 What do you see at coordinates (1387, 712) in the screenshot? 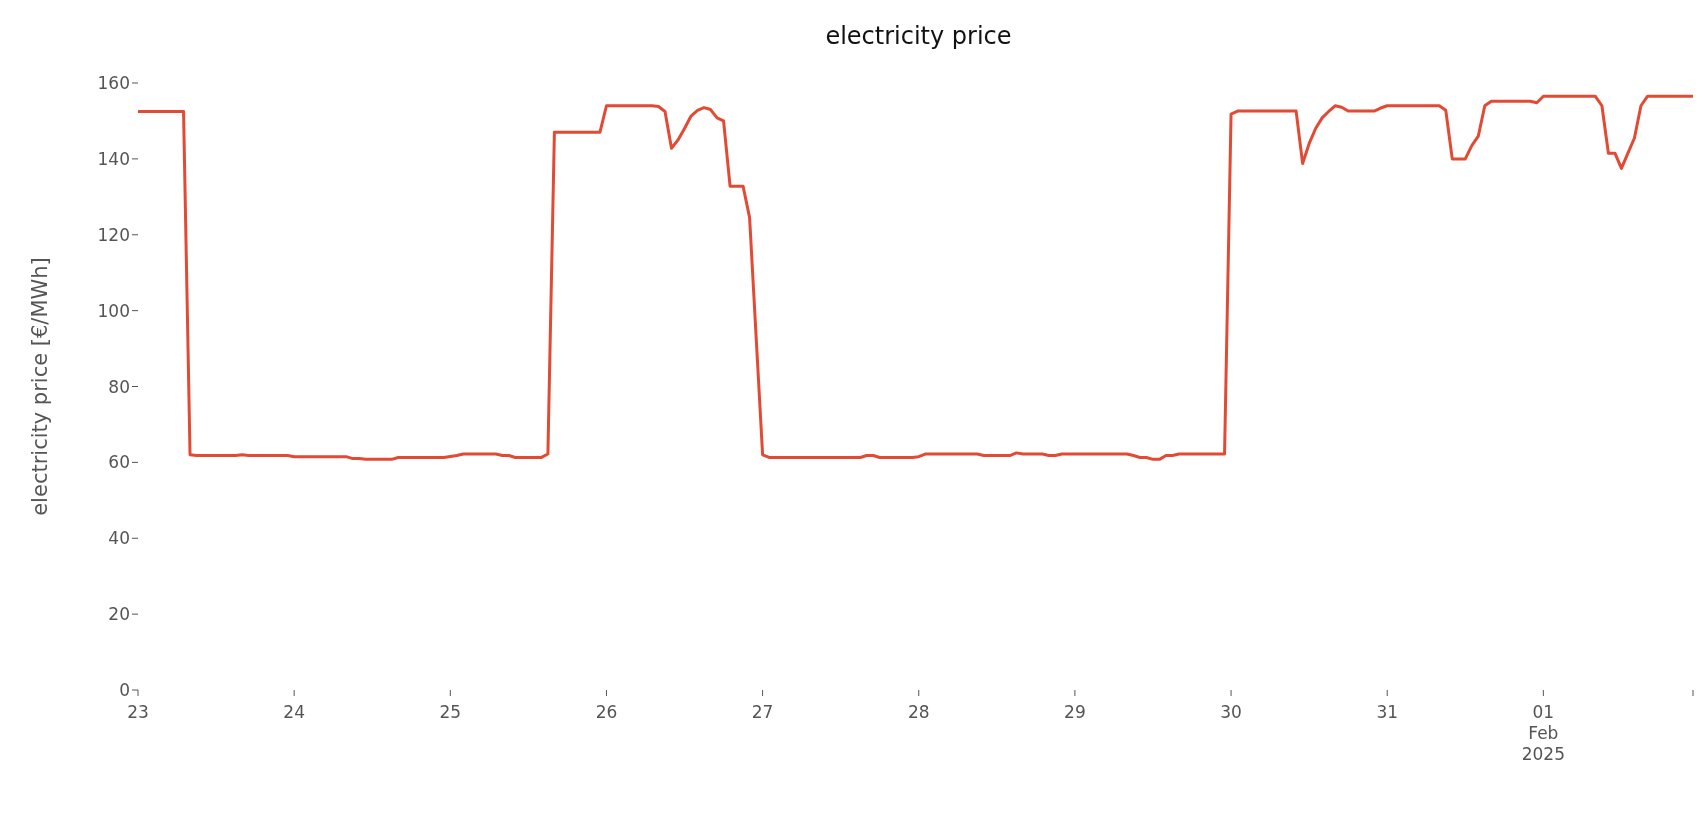
I see `x-tick-label: 31` at bounding box center [1387, 712].